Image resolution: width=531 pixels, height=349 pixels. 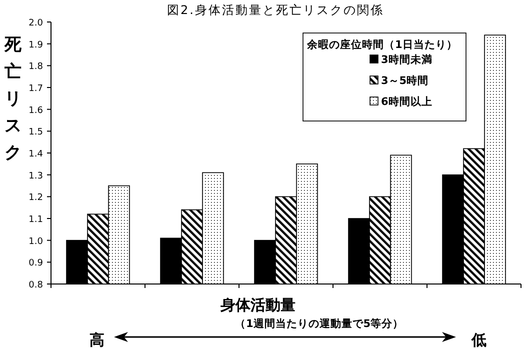 I want to click on y-tick-label: 1.5, so click(x=35, y=133).